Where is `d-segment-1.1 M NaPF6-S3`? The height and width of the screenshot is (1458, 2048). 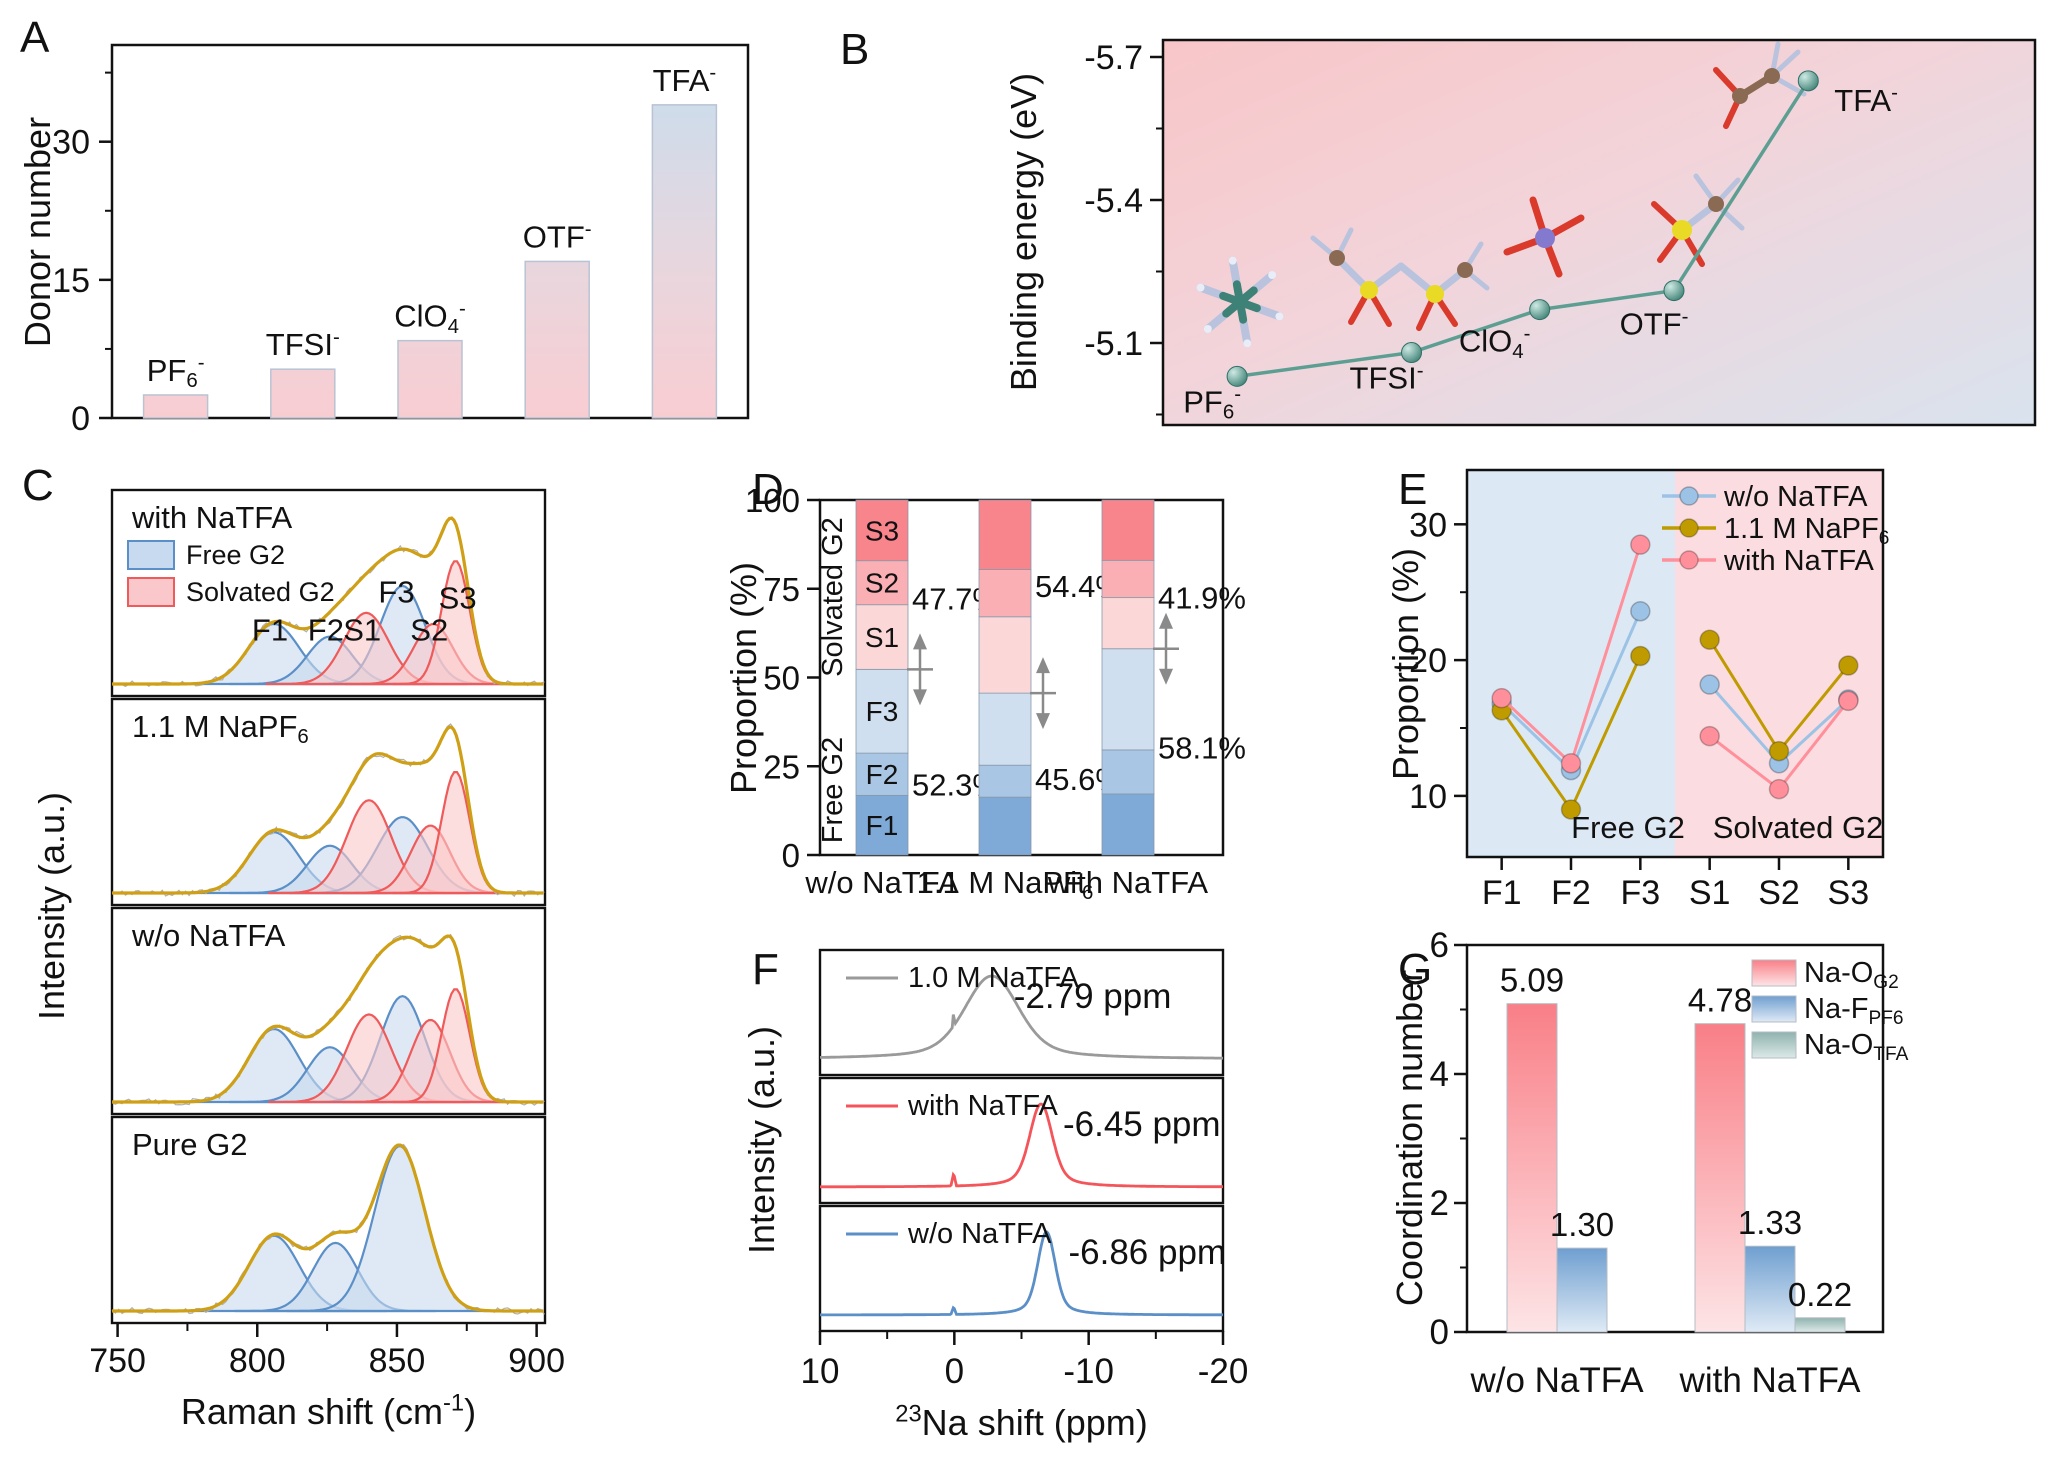 d-segment-1.1 M NaPF6-S3 is located at coordinates (1005, 534).